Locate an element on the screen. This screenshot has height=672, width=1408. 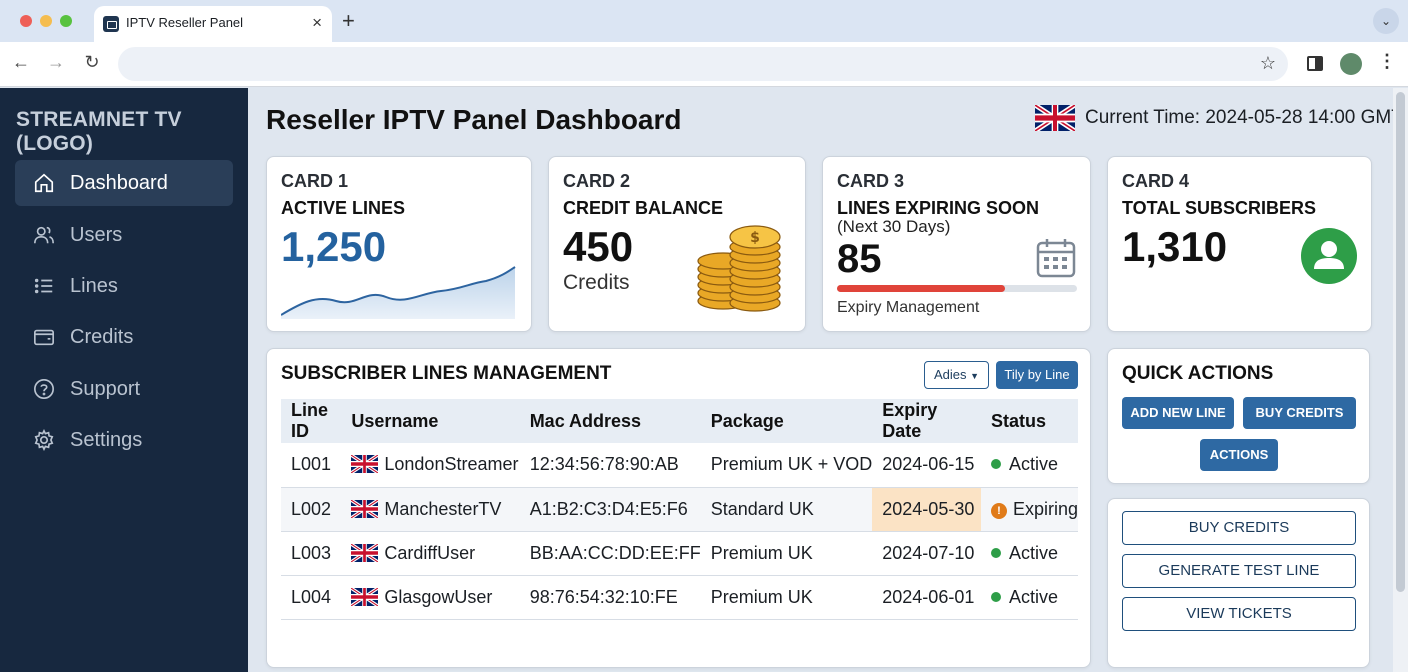
help-icon is located at coordinates (44, 389).